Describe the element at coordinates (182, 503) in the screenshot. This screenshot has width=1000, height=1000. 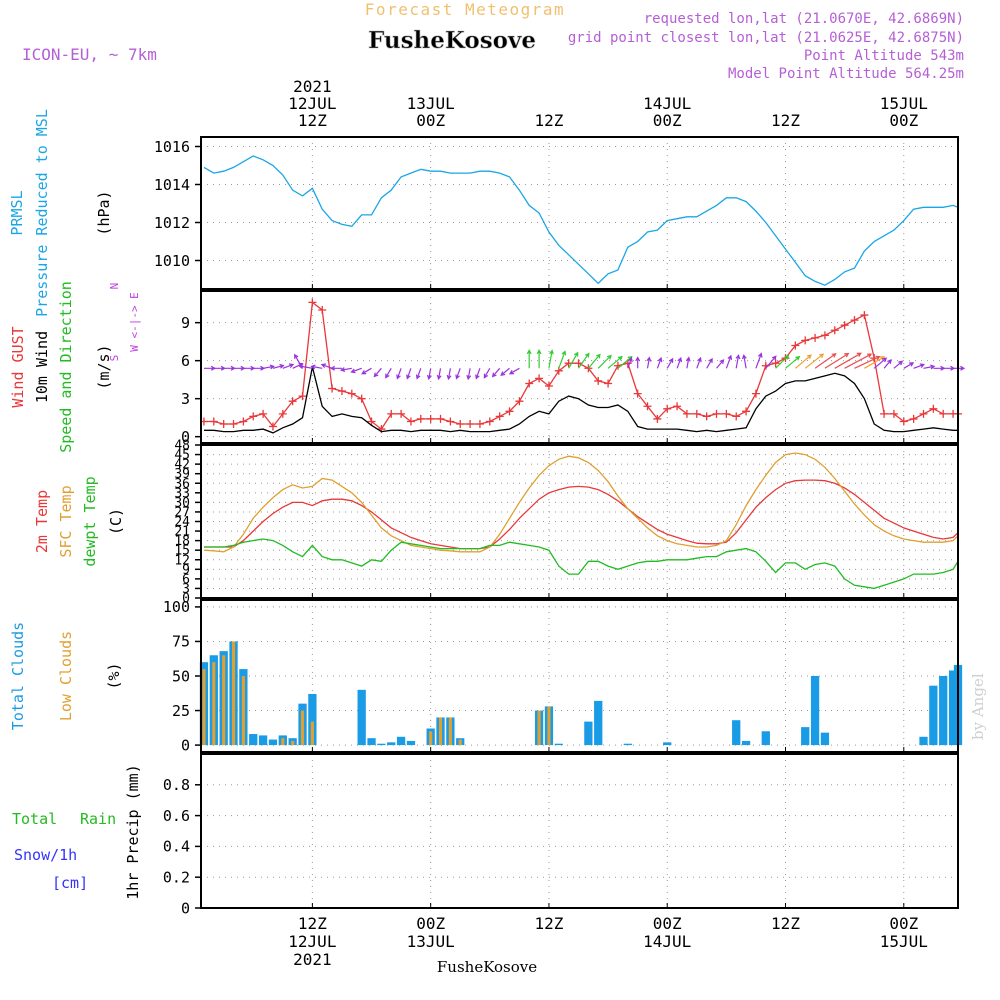
I see `y-tick-label: 30` at that location.